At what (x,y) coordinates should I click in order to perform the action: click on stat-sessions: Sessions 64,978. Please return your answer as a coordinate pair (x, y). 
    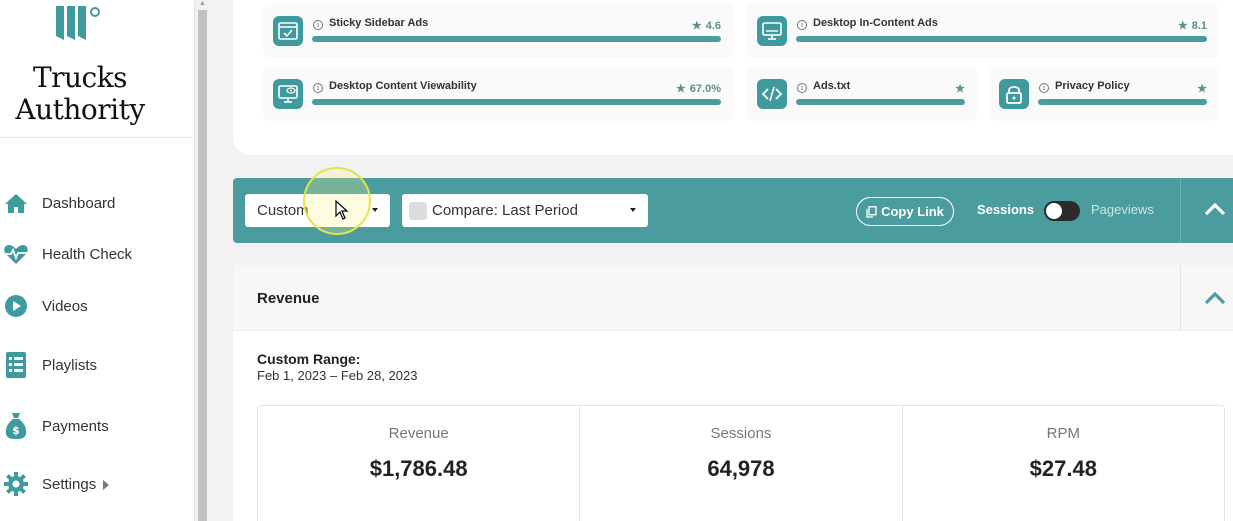
    Looking at the image, I should click on (741, 463).